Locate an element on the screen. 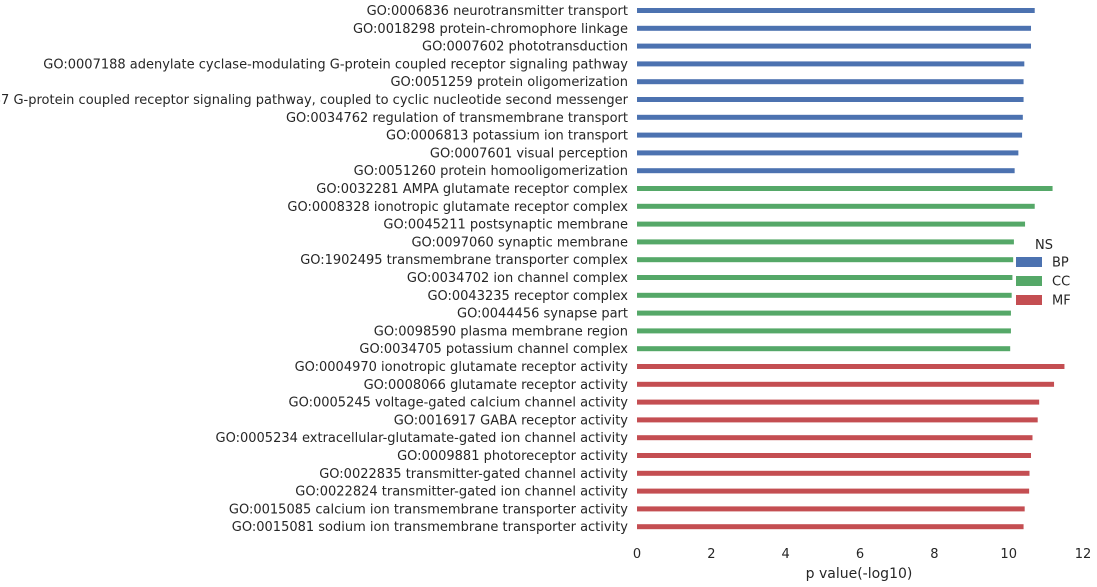 This screenshot has width=1097, height=587. x-tick-label: 4 is located at coordinates (786, 554).